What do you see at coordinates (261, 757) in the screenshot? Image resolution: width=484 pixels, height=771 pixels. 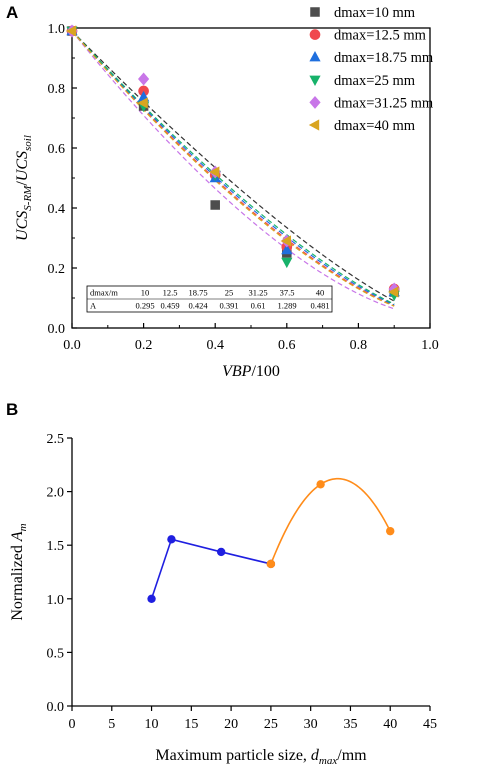 I see `x-axis-label-b: Maximum particle size, dmax/mm` at bounding box center [261, 757].